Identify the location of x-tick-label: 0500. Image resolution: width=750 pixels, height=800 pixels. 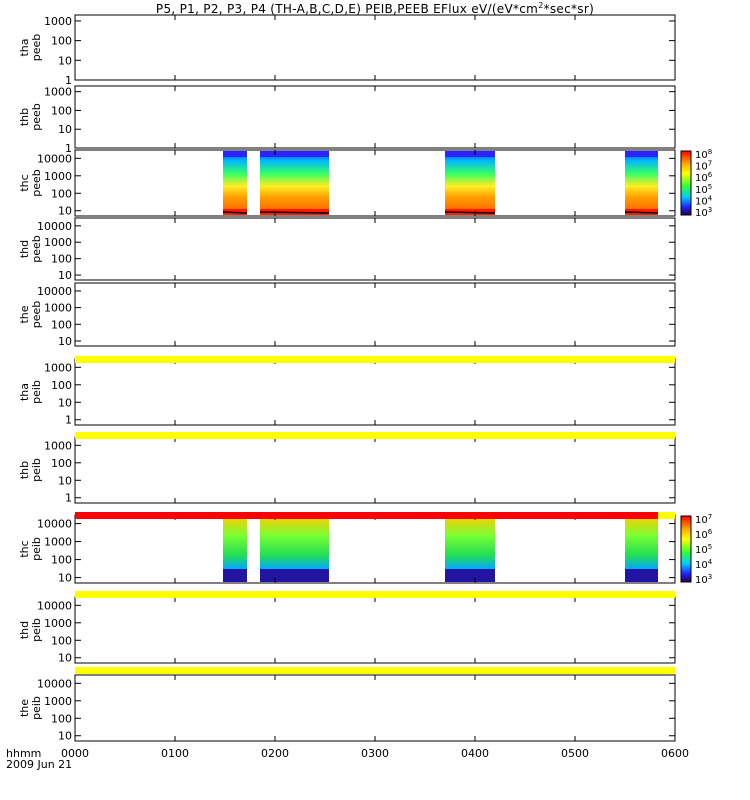
(575, 753).